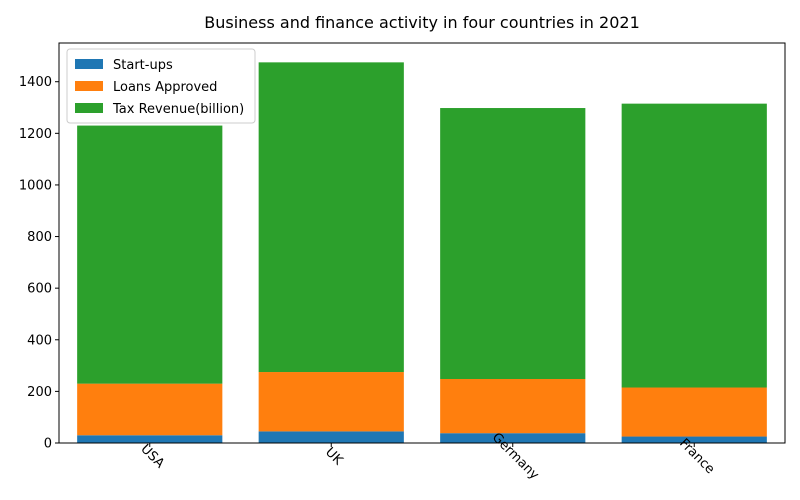  I want to click on y-tick-label: 1200, so click(35, 134).